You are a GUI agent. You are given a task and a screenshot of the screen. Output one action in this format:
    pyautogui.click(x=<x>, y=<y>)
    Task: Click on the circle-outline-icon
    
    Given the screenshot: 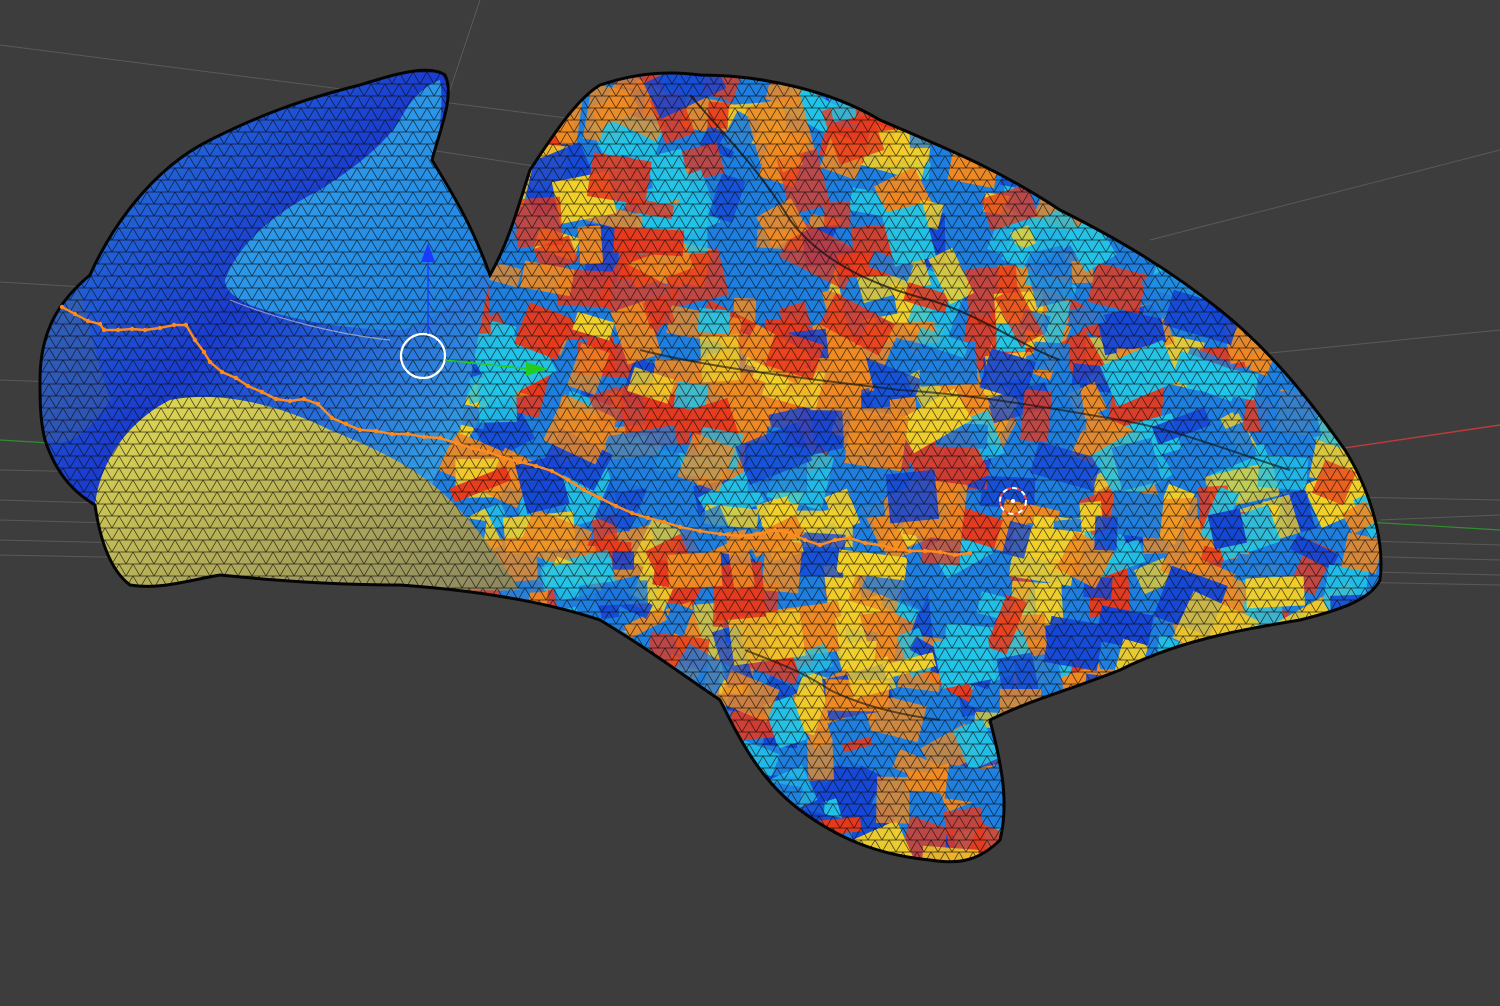 What is the action you would take?
    pyautogui.click(x=423, y=356)
    